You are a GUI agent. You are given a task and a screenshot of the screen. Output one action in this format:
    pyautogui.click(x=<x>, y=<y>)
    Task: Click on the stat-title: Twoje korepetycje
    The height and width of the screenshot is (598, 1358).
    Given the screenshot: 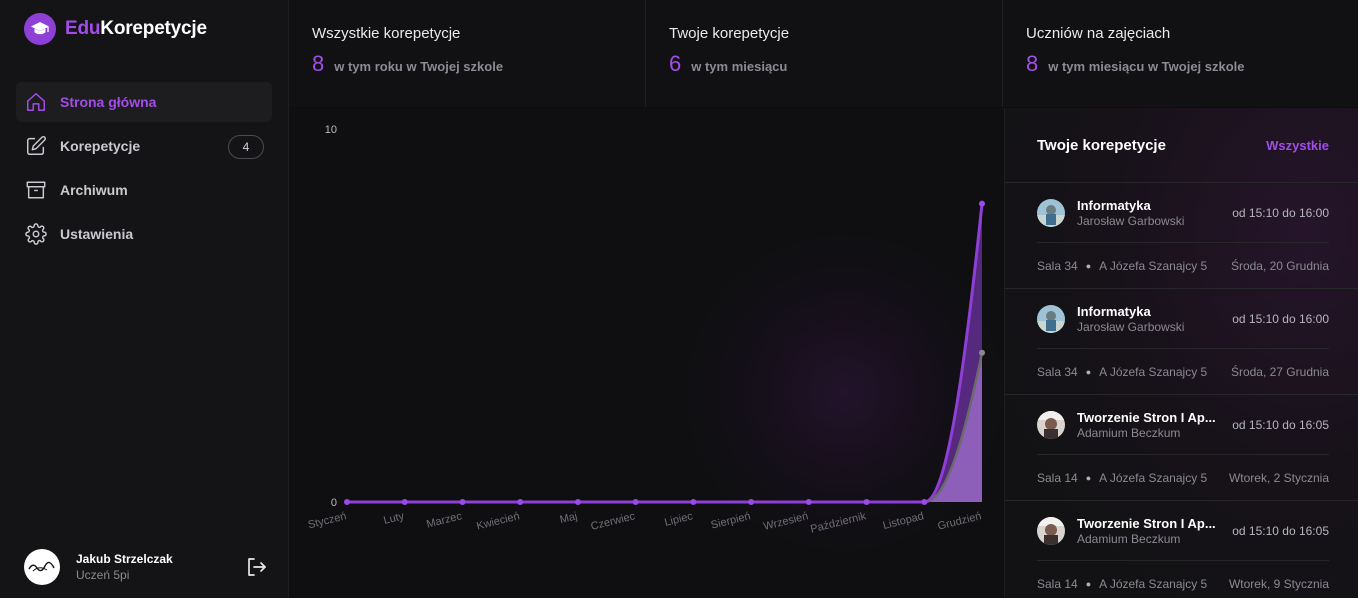 What is the action you would take?
    pyautogui.click(x=729, y=33)
    